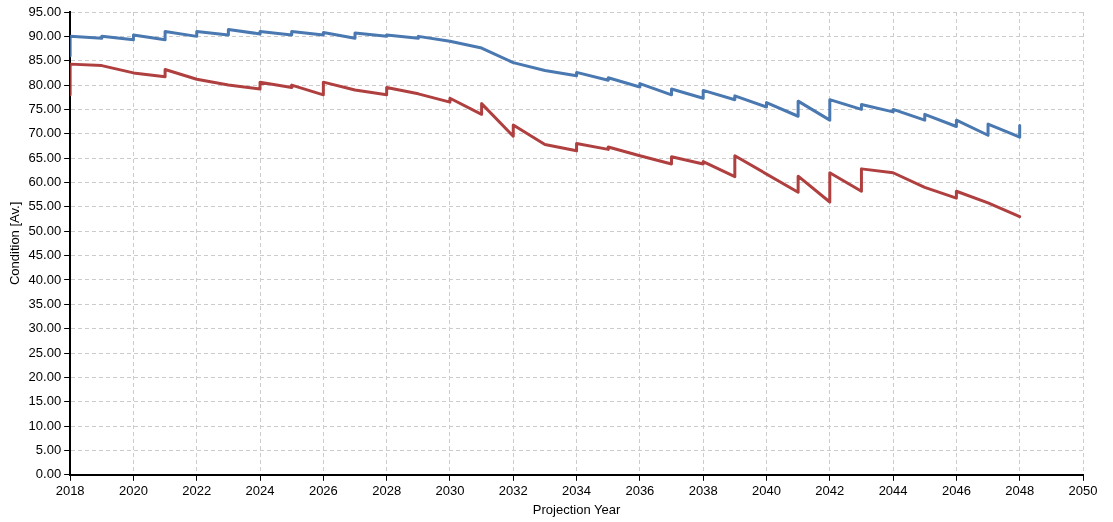 The width and height of the screenshot is (1113, 522). I want to click on y-tick-label: 75.00, so click(45, 109).